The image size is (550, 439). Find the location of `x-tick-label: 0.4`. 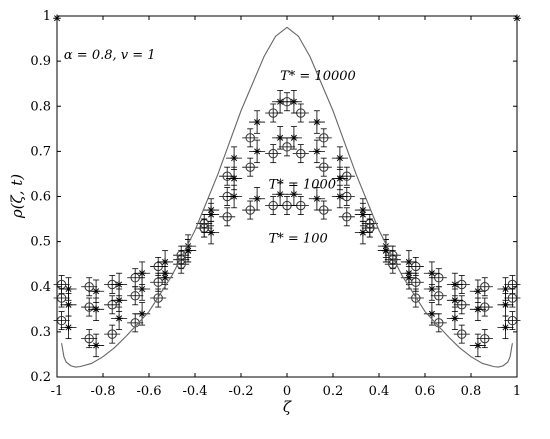

x-tick-label: 0.4 is located at coordinates (379, 391).